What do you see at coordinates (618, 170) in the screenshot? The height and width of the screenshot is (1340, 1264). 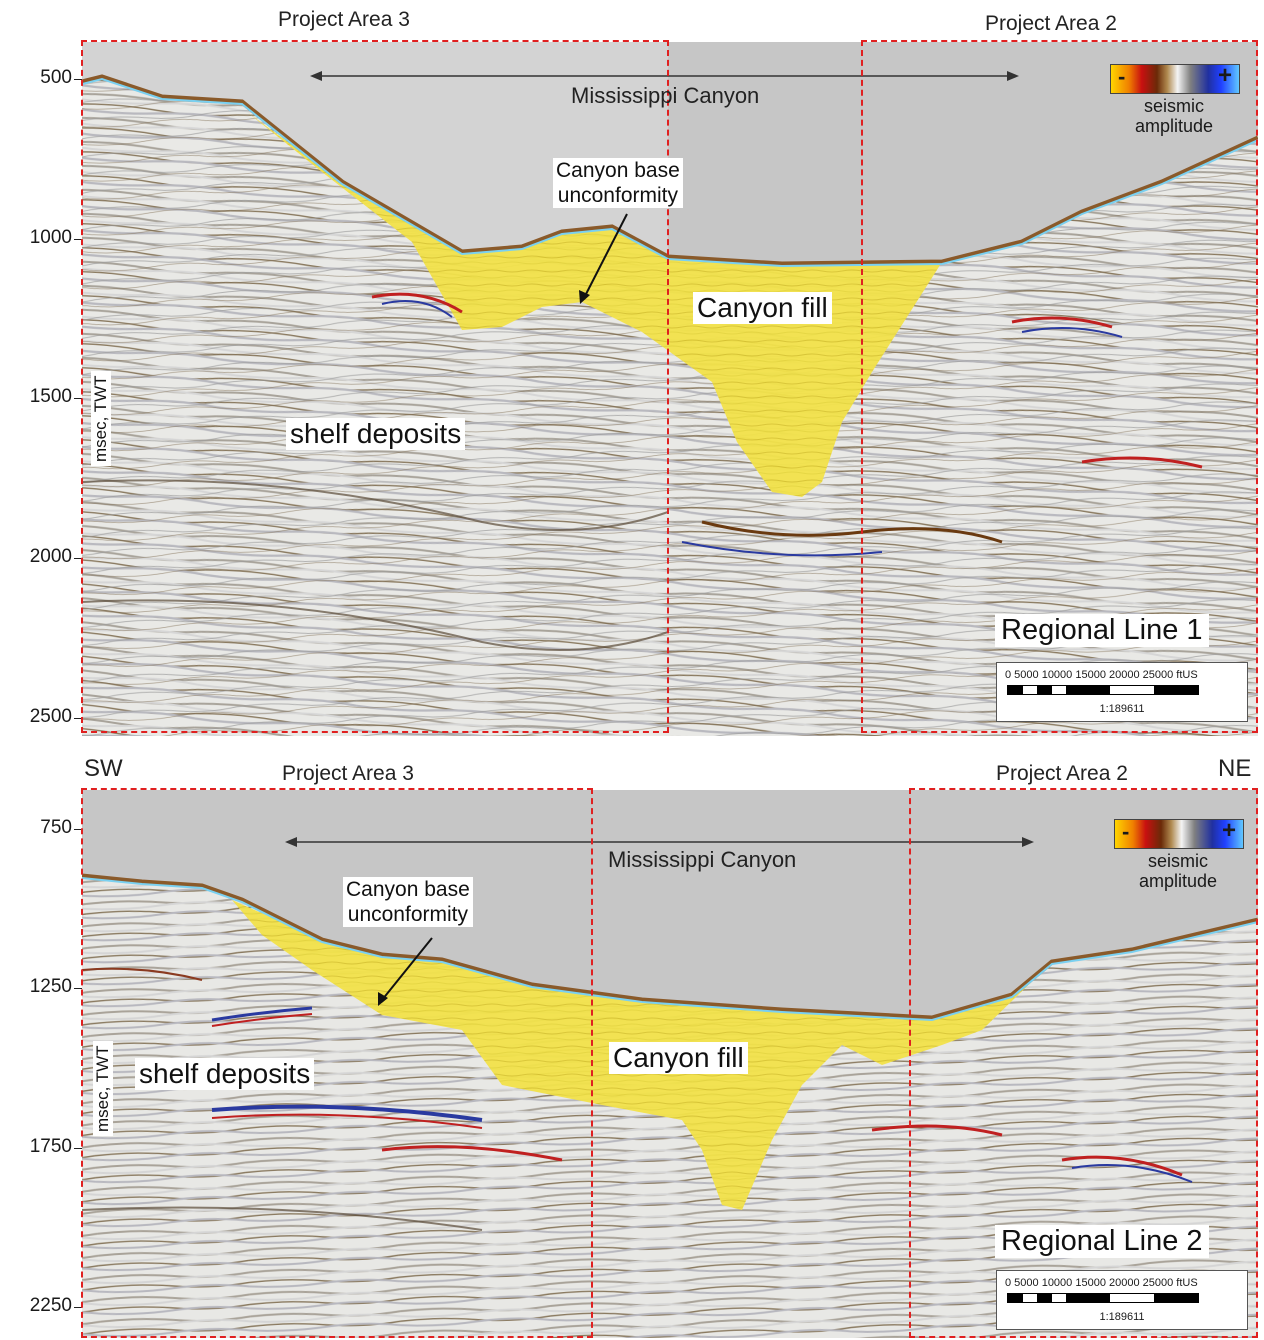 I see `top-annotation-line1: Canyon base` at bounding box center [618, 170].